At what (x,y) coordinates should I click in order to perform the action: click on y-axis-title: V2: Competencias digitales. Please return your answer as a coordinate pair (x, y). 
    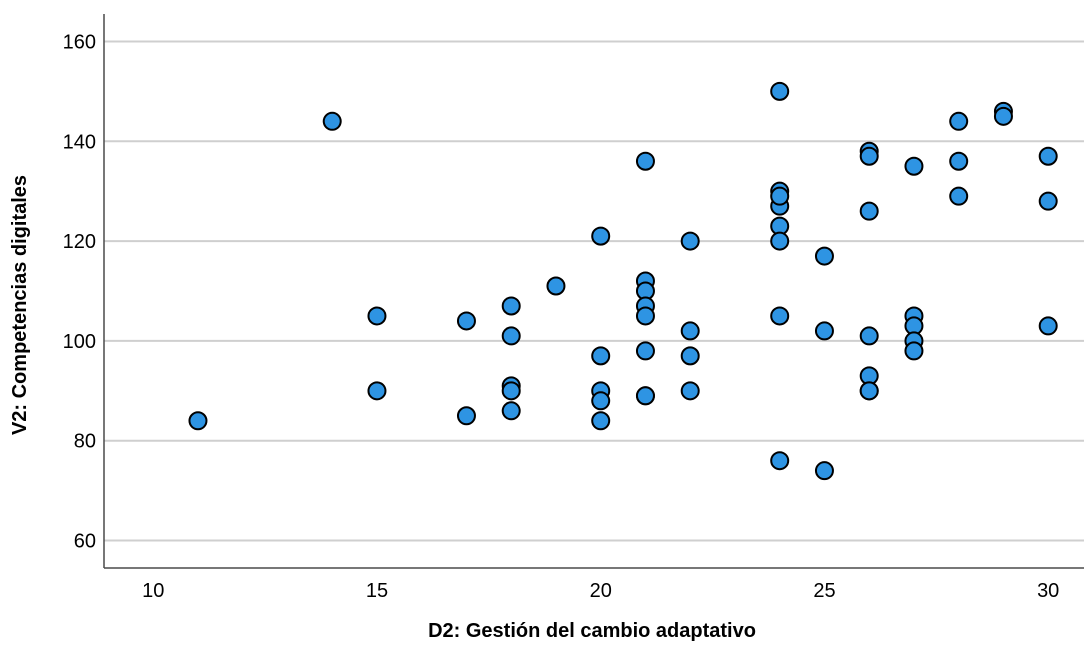
    Looking at the image, I should click on (20, 305).